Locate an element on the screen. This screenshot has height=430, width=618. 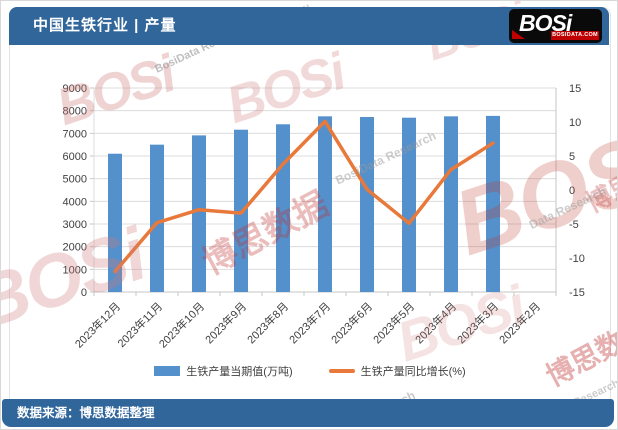
chart-legend: 生铁产量当期值(万吨) 生铁产量同比增长(%) is located at coordinates (309, 371).